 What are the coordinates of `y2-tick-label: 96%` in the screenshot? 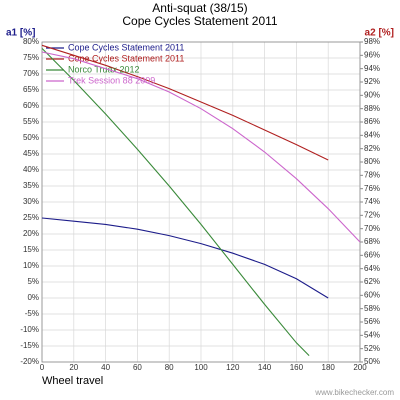 It's located at (372, 54).